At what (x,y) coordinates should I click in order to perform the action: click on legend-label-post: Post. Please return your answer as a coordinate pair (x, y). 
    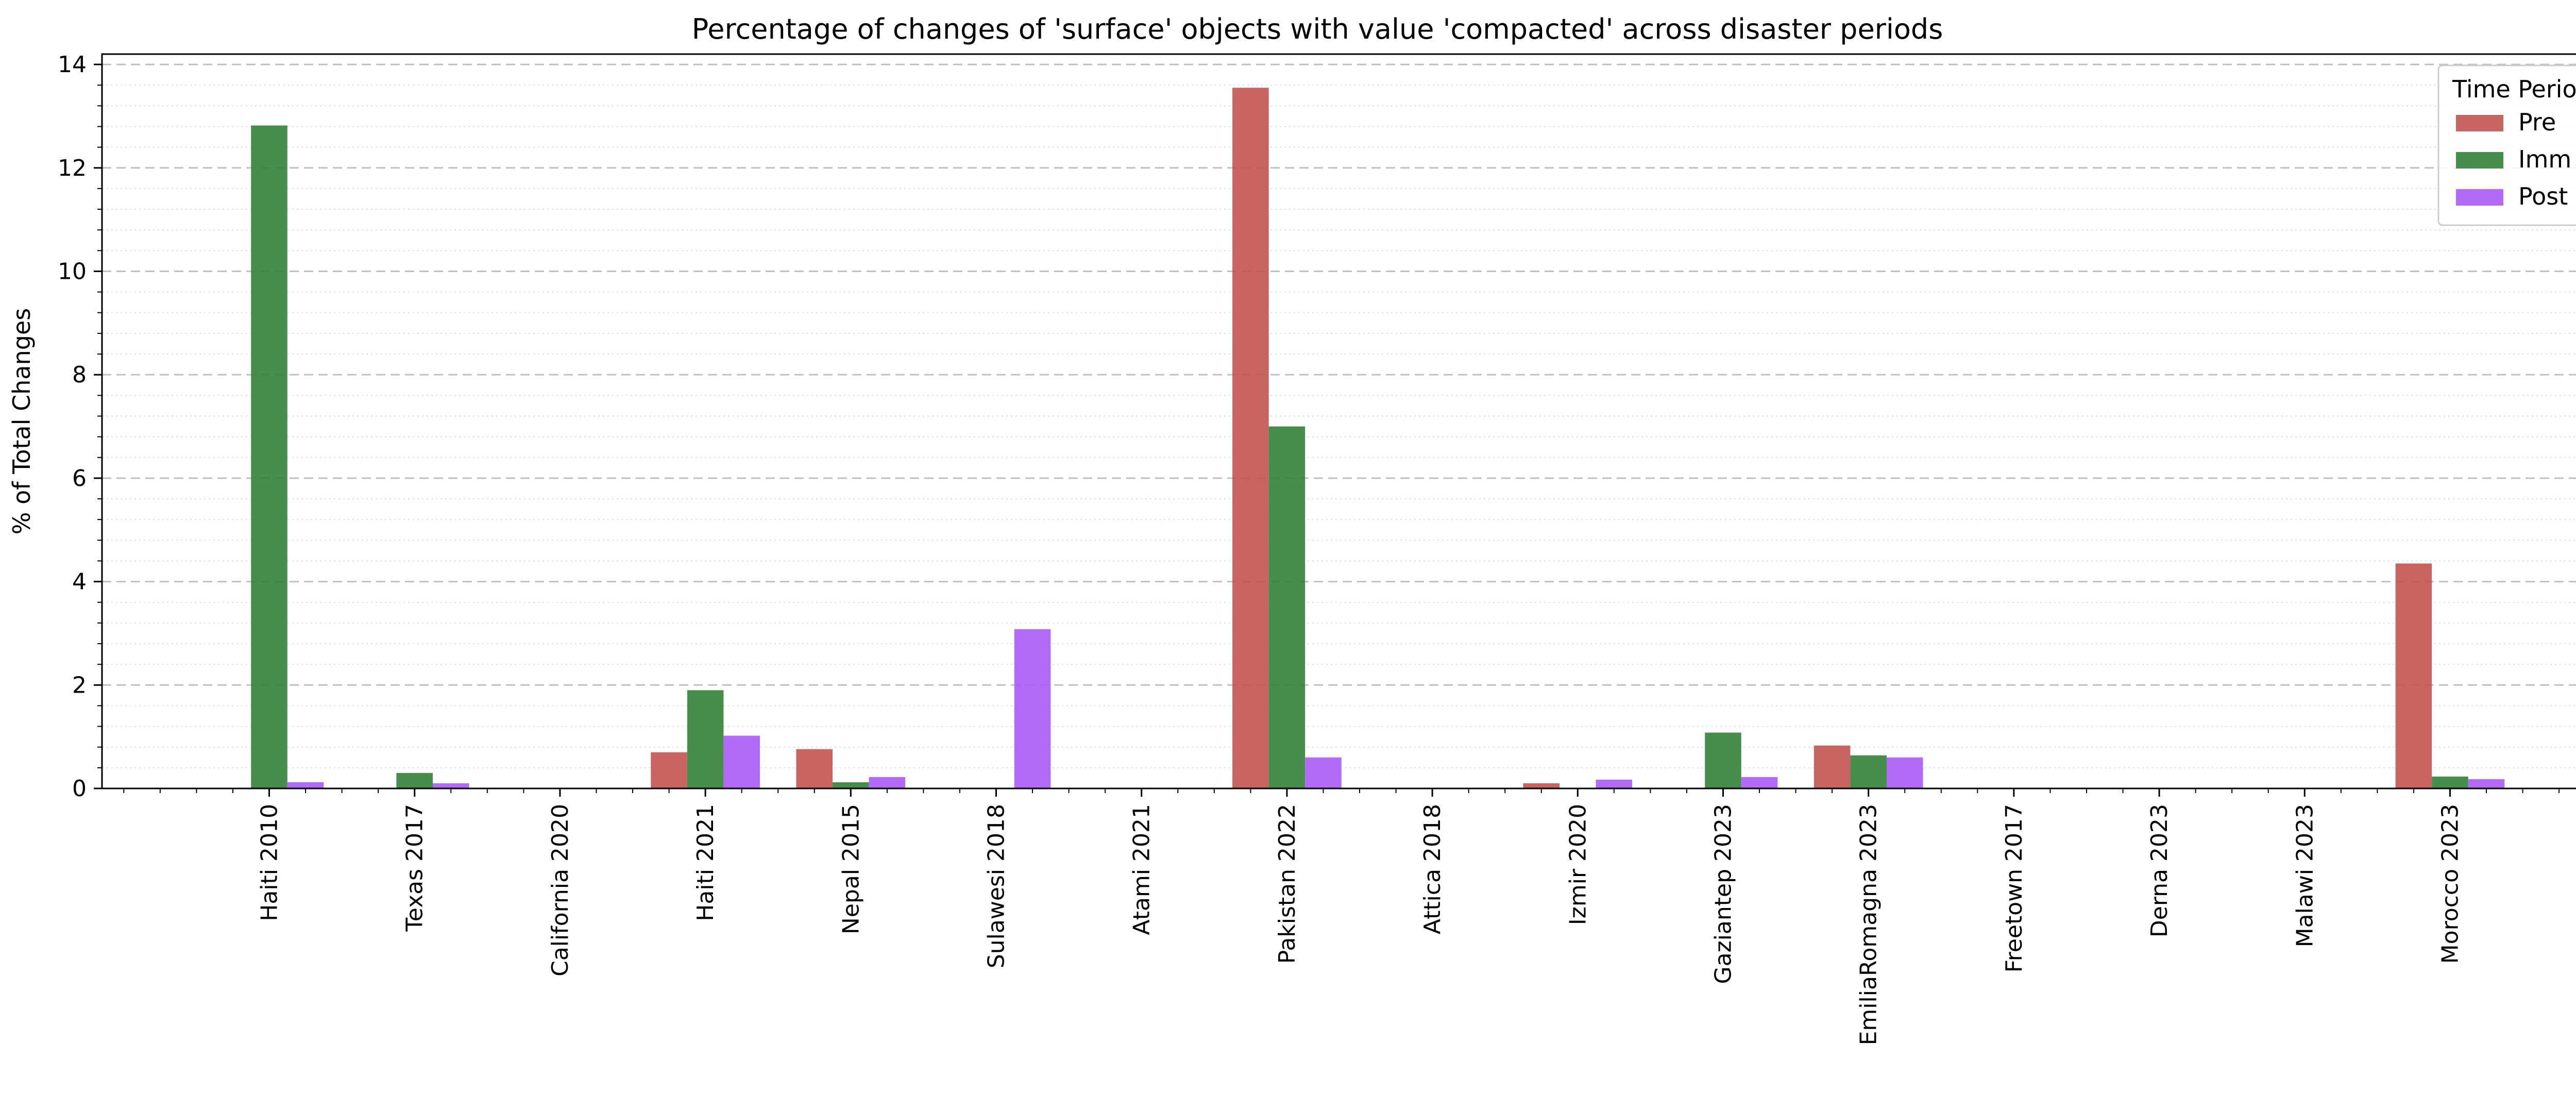
    Looking at the image, I should click on (2543, 196).